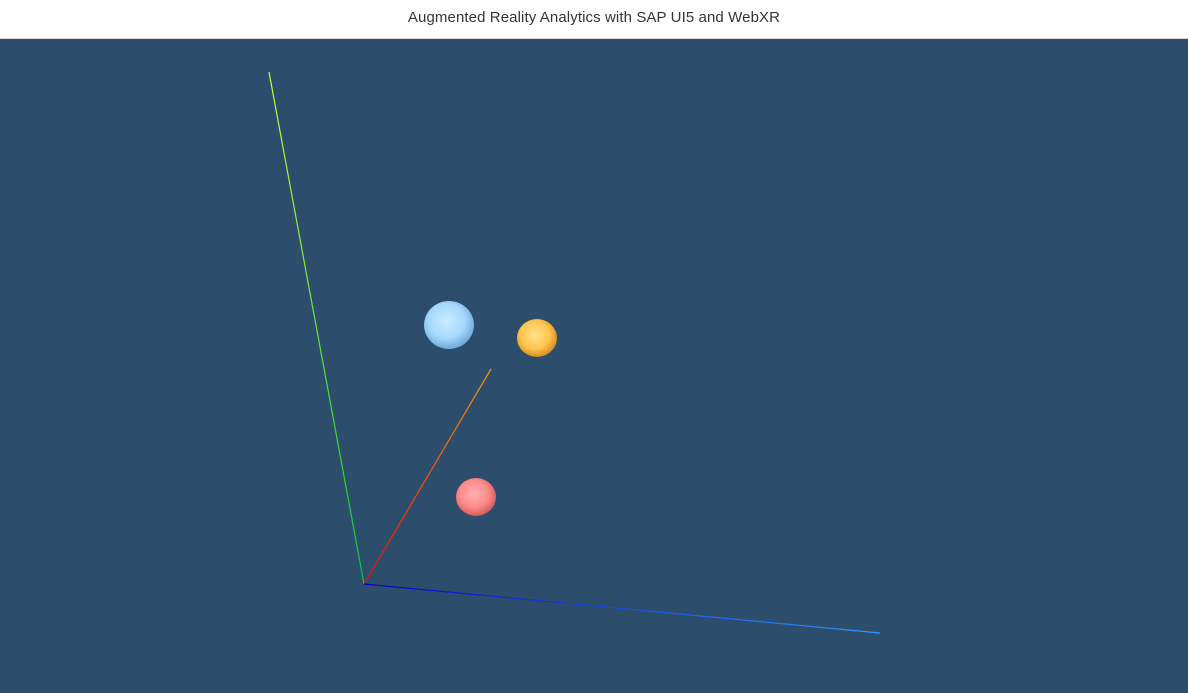 The height and width of the screenshot is (693, 1188). I want to click on z-axis-line, so click(622, 608).